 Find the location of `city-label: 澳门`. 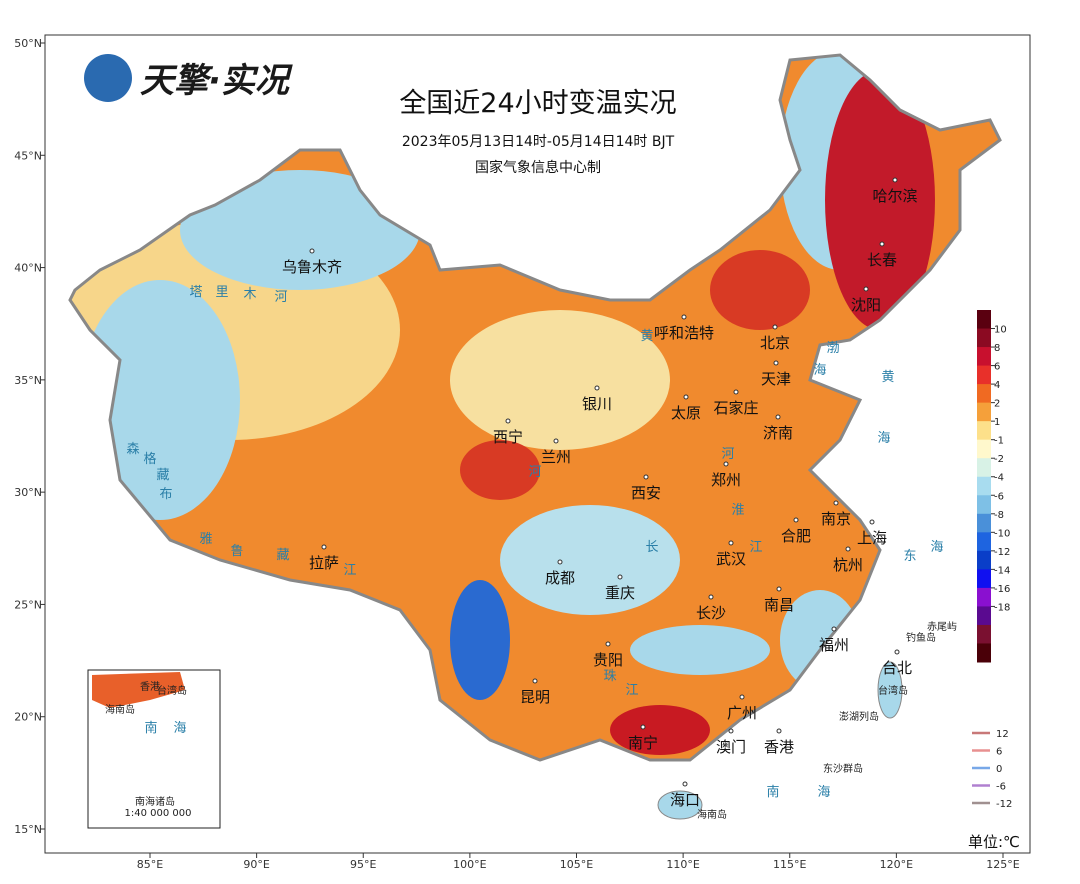

city-label: 澳门 is located at coordinates (731, 747).